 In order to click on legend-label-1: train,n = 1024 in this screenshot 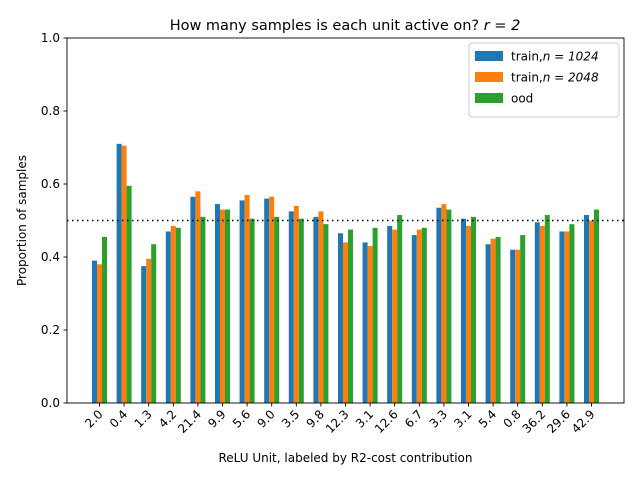, I will do `click(555, 57)`.